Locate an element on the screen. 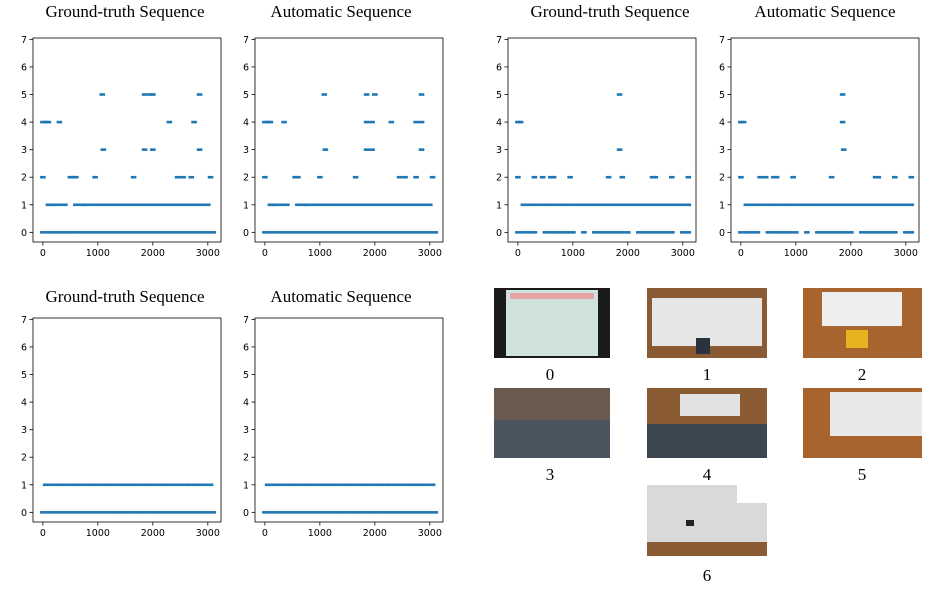 The height and width of the screenshot is (590, 929). chart-title: Ground-truth Sequence is located at coordinates (124, 296).